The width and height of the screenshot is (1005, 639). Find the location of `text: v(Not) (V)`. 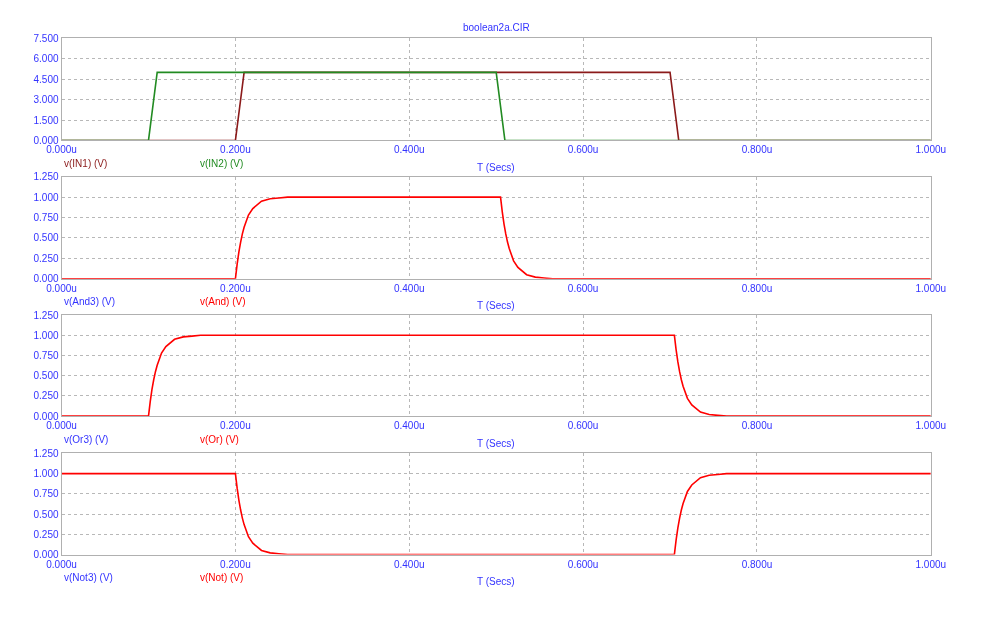

text: v(Not) (V) is located at coordinates (222, 577).